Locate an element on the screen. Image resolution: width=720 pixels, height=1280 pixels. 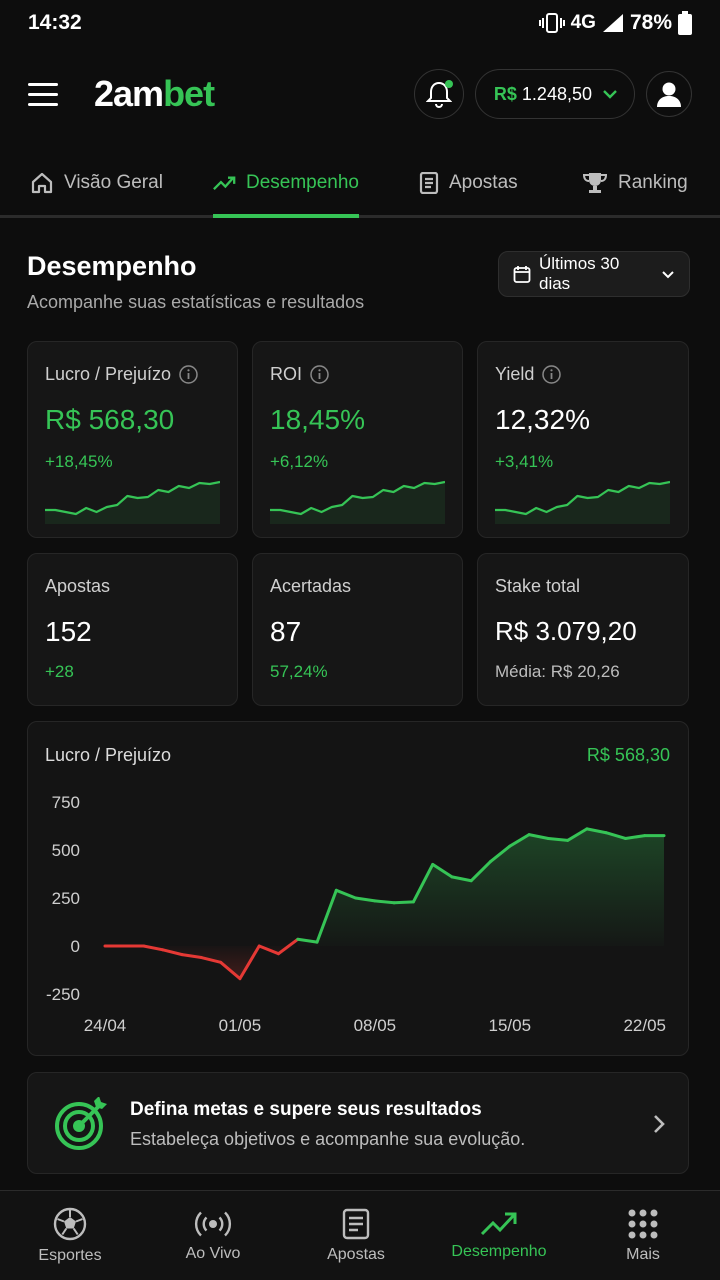
stat-change: +28 is located at coordinates (59, 671).